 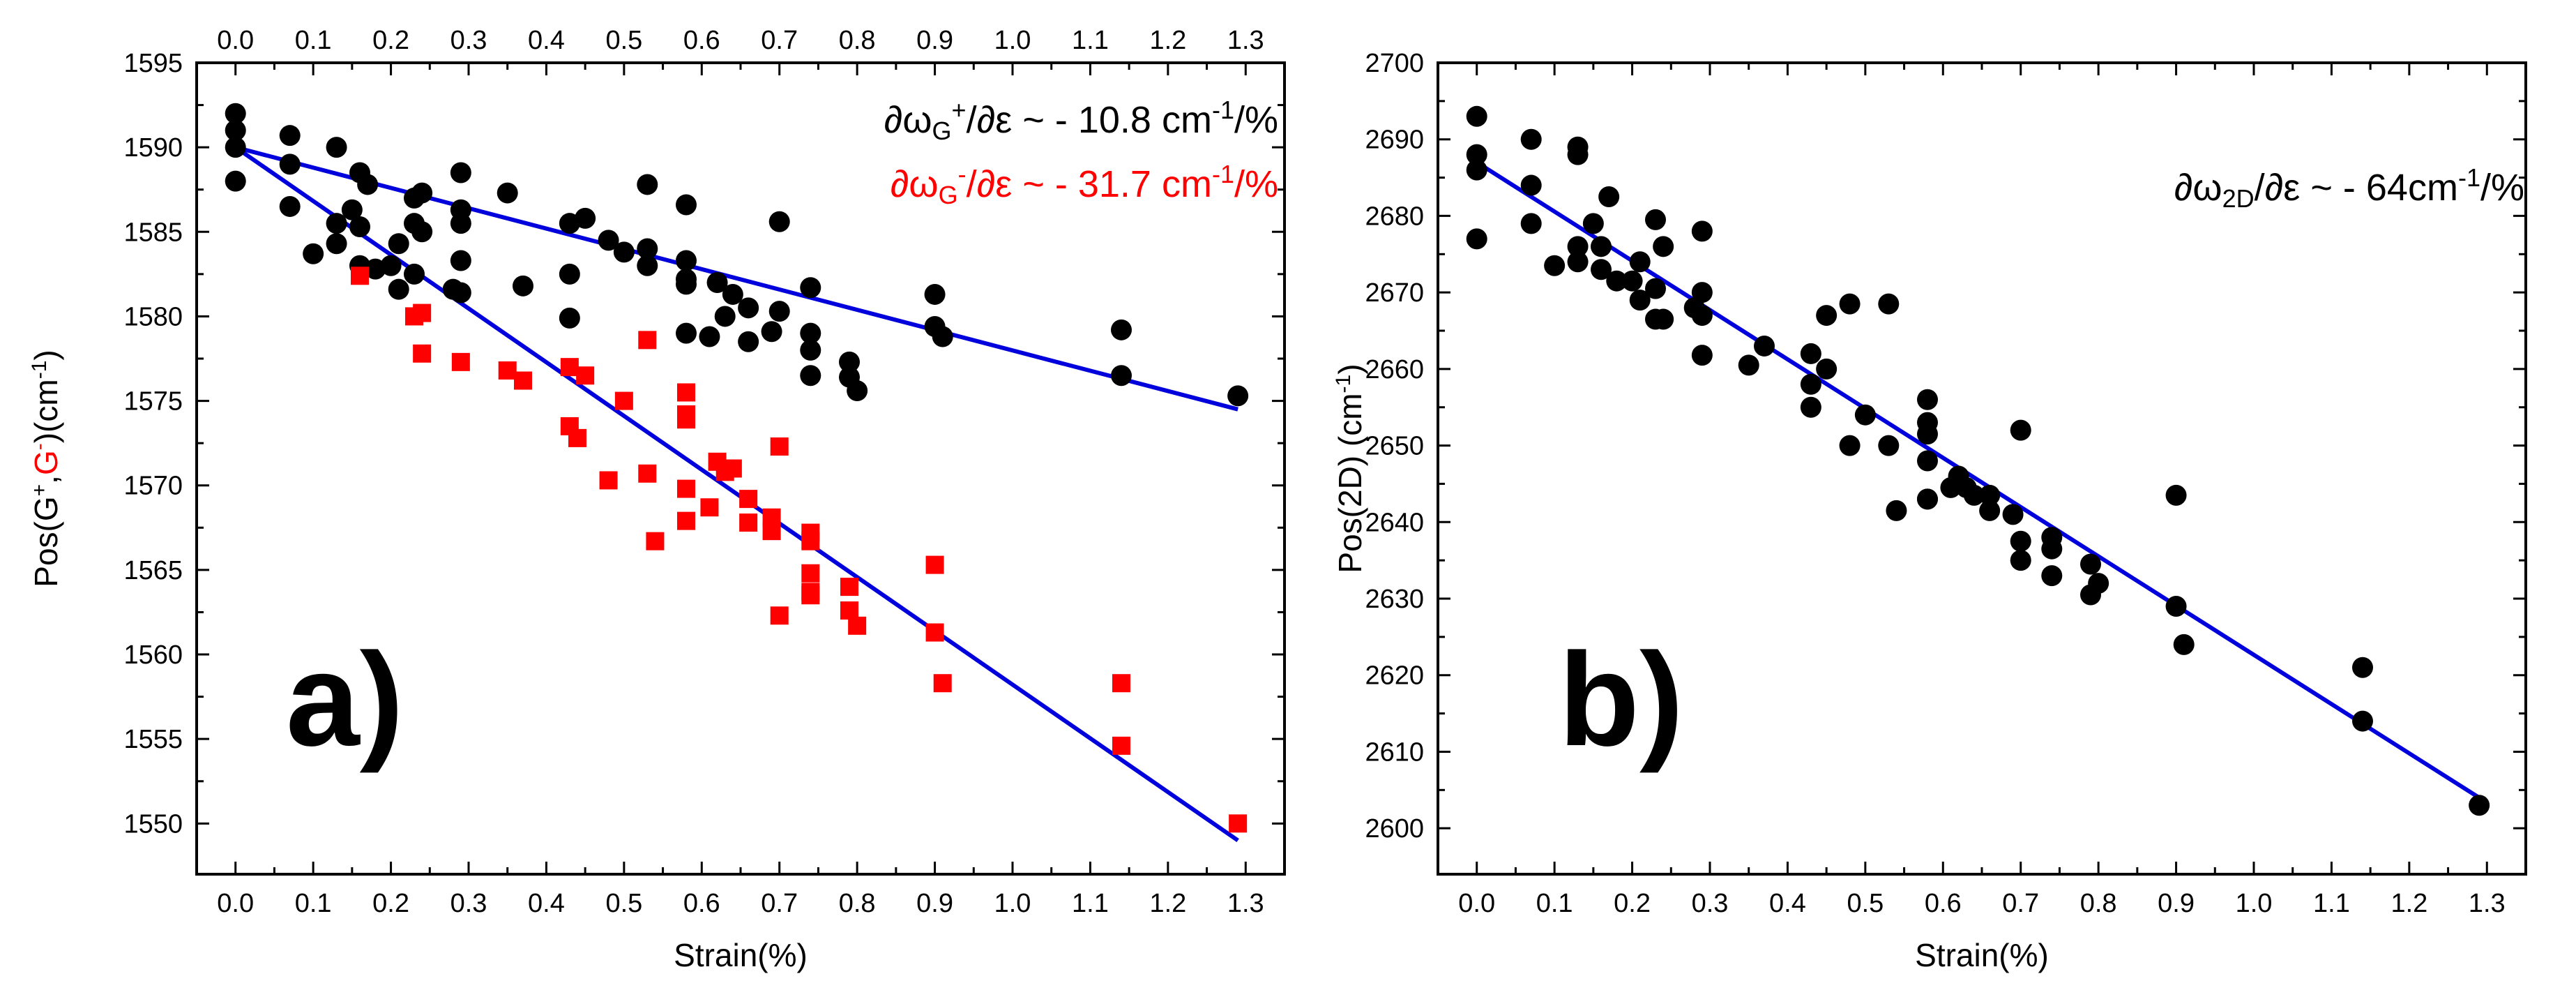 I want to click on y-axis-label-part-2: ), so click(x=1350, y=368).